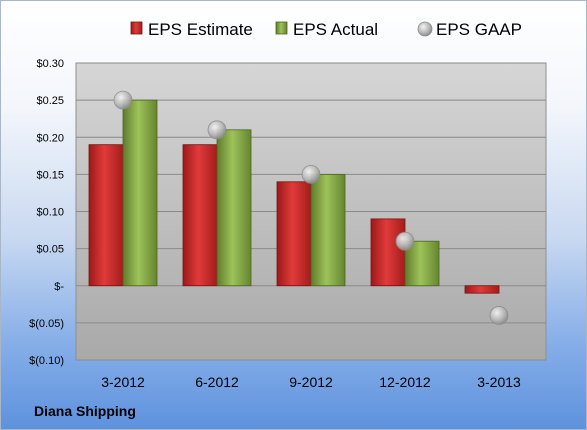 The image size is (587, 430). I want to click on x-tick-label: 3-2012, so click(123, 382).